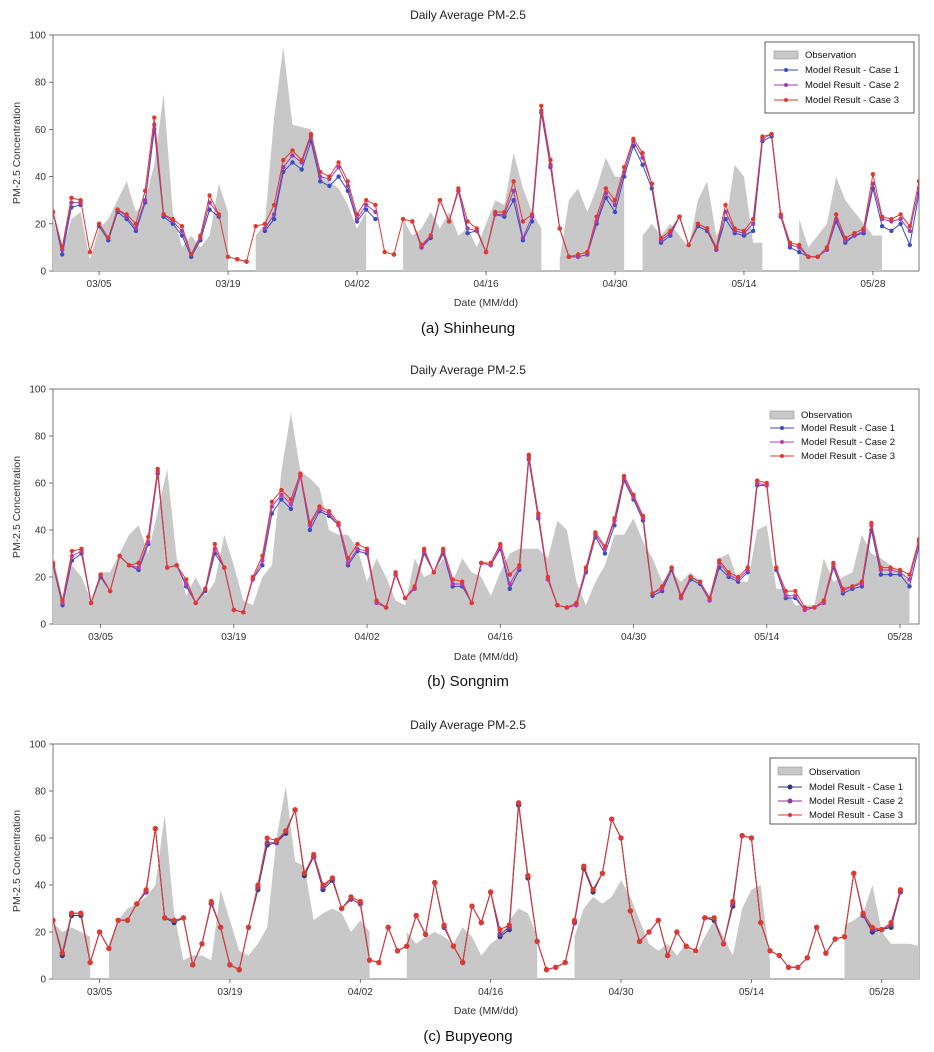 This screenshot has height=1052, width=934. What do you see at coordinates (852, 70) in the screenshot?
I see `legend-label-case1: Model Result - Case 1` at bounding box center [852, 70].